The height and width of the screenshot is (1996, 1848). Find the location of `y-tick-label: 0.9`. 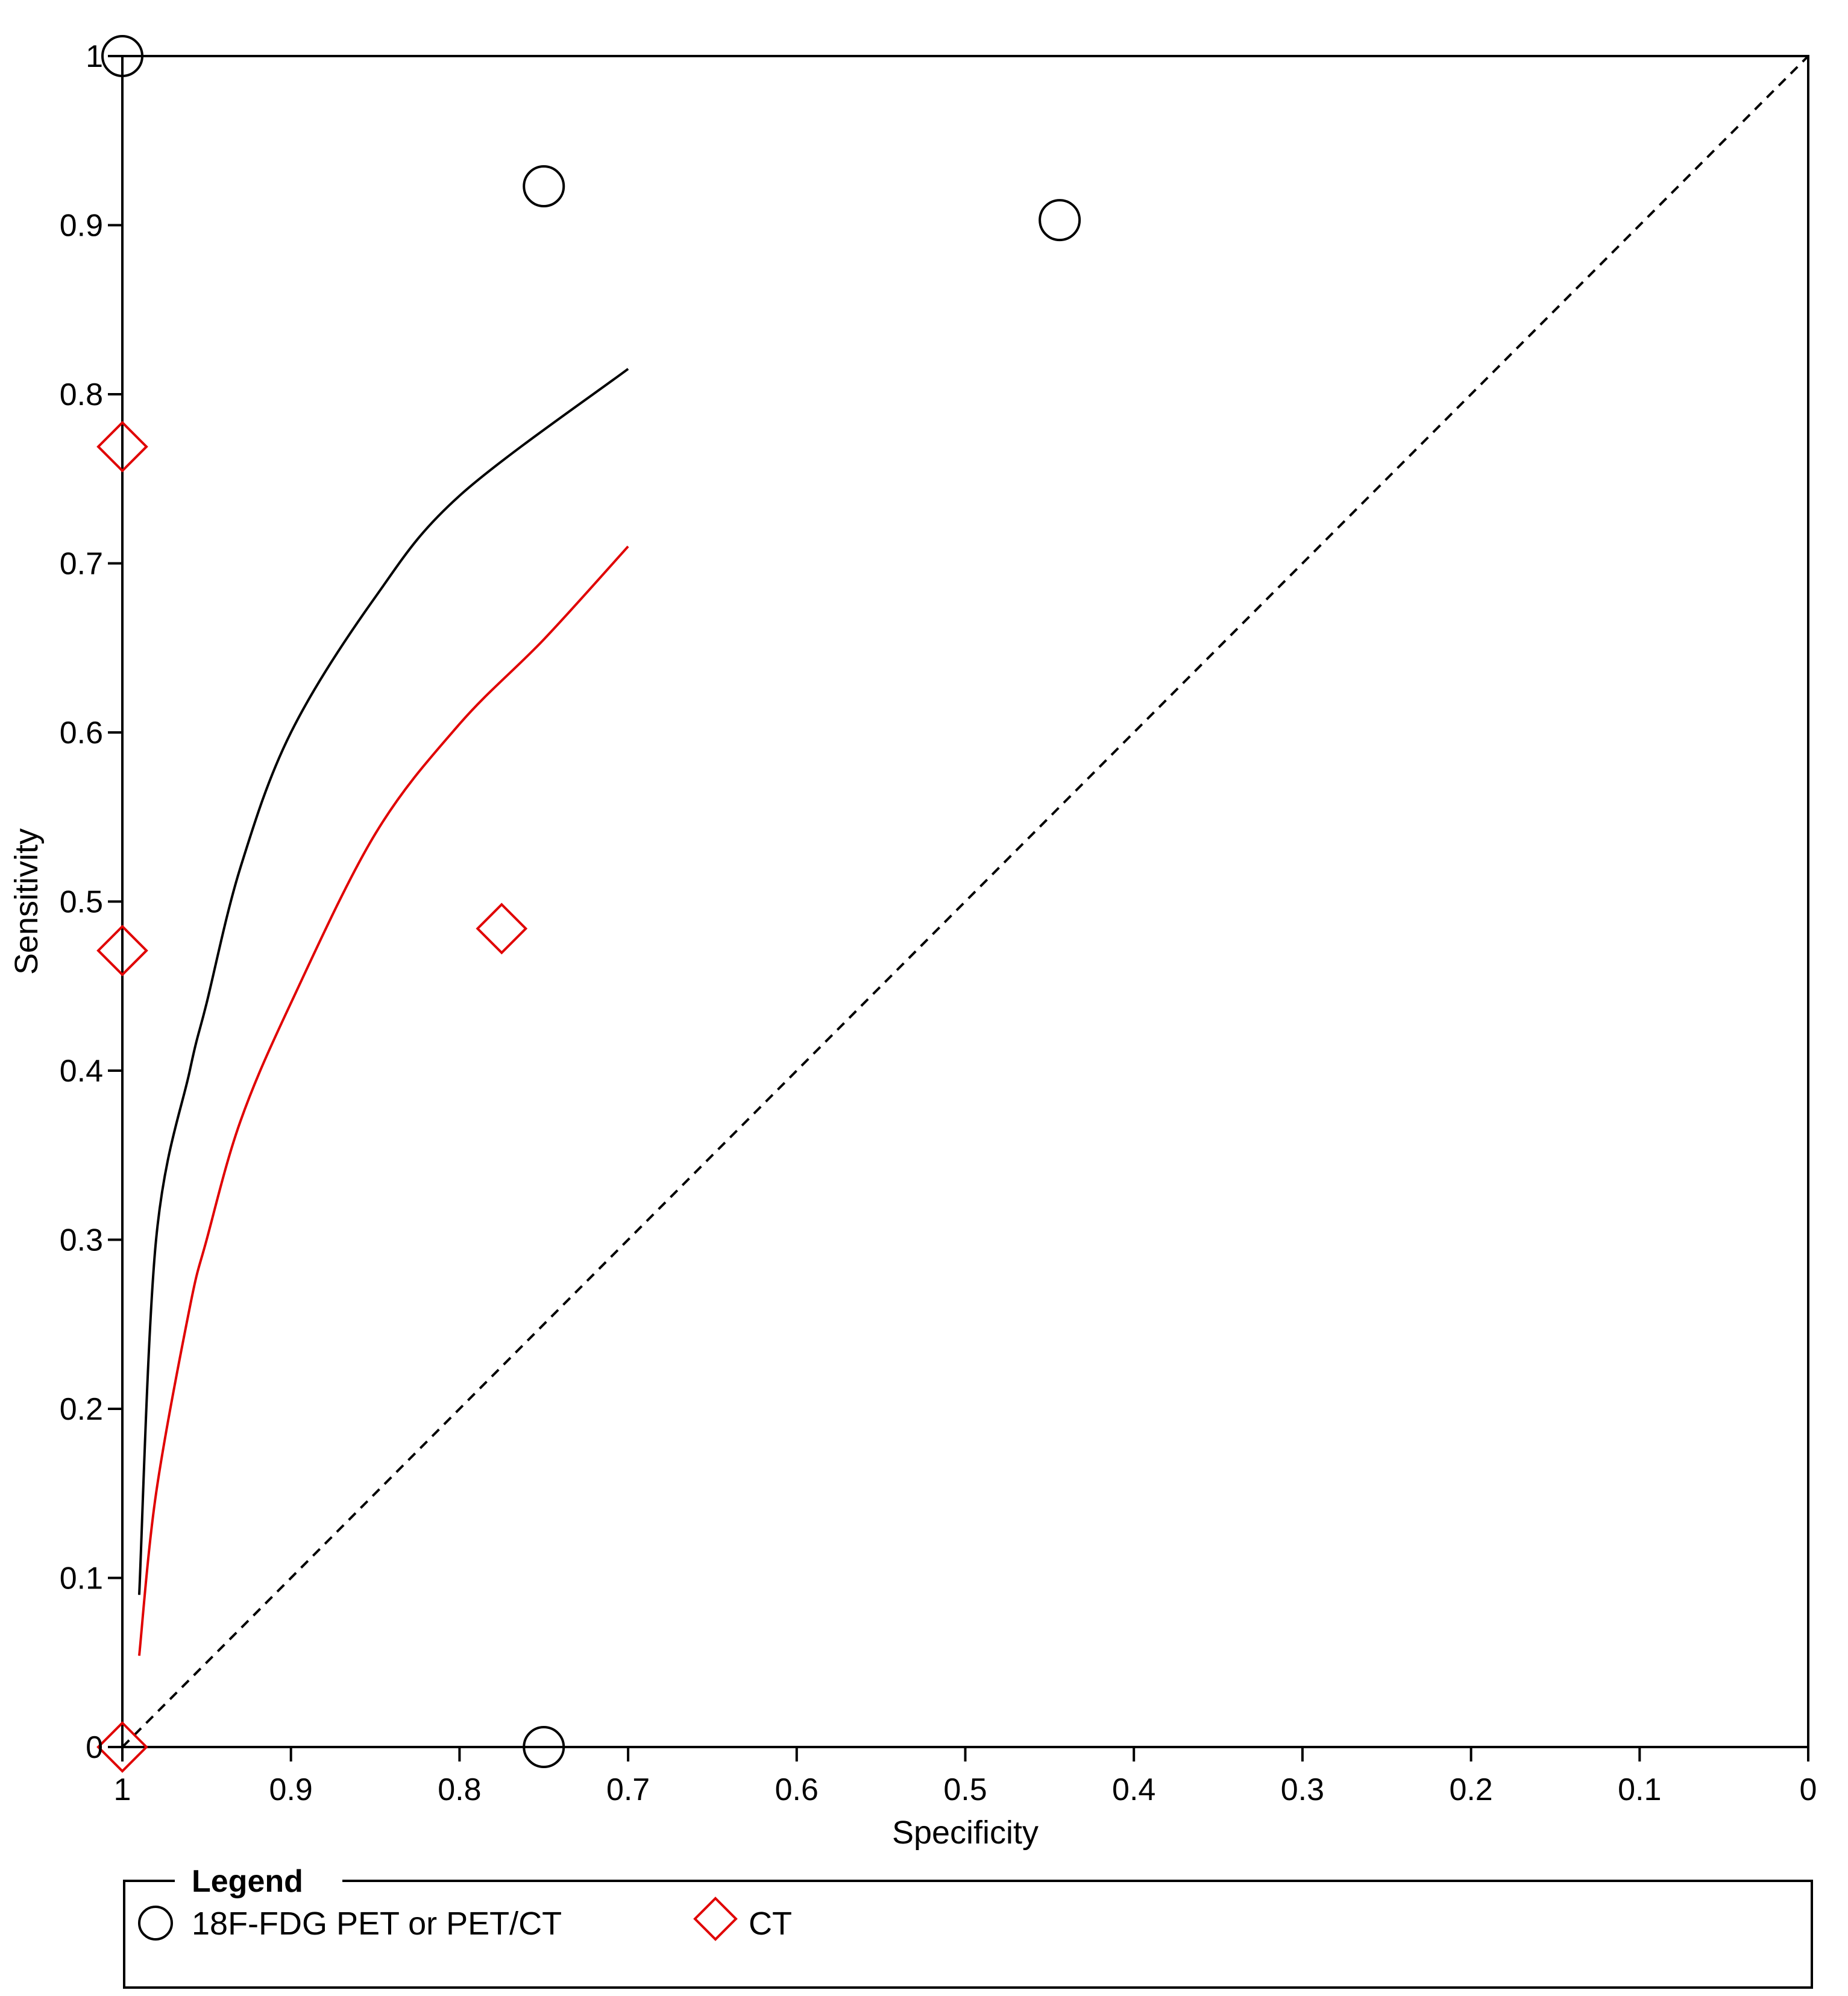

y-tick-label: 0.9 is located at coordinates (81, 226).